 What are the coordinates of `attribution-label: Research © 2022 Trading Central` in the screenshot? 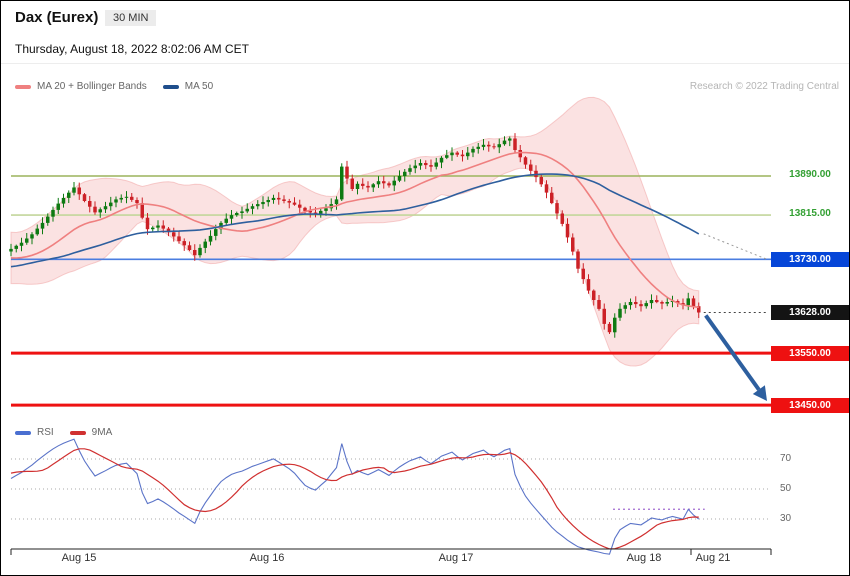 It's located at (764, 86).